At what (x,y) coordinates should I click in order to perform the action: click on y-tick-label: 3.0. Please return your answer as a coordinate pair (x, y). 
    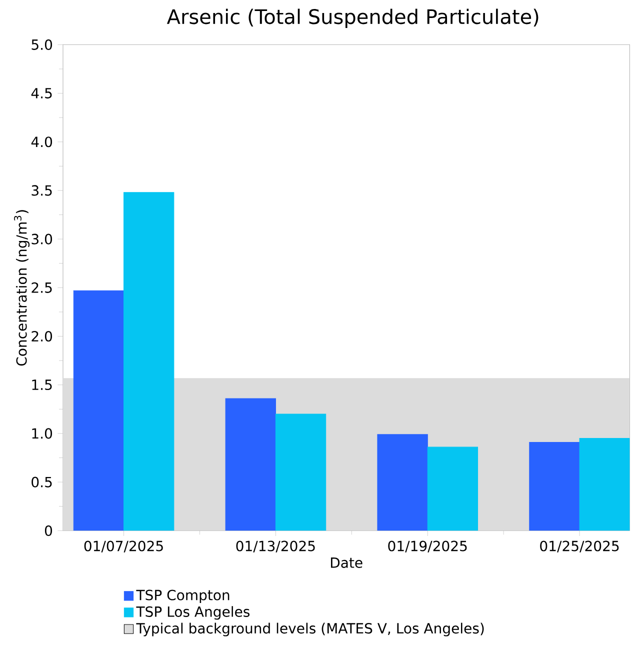
    Looking at the image, I should click on (42, 239).